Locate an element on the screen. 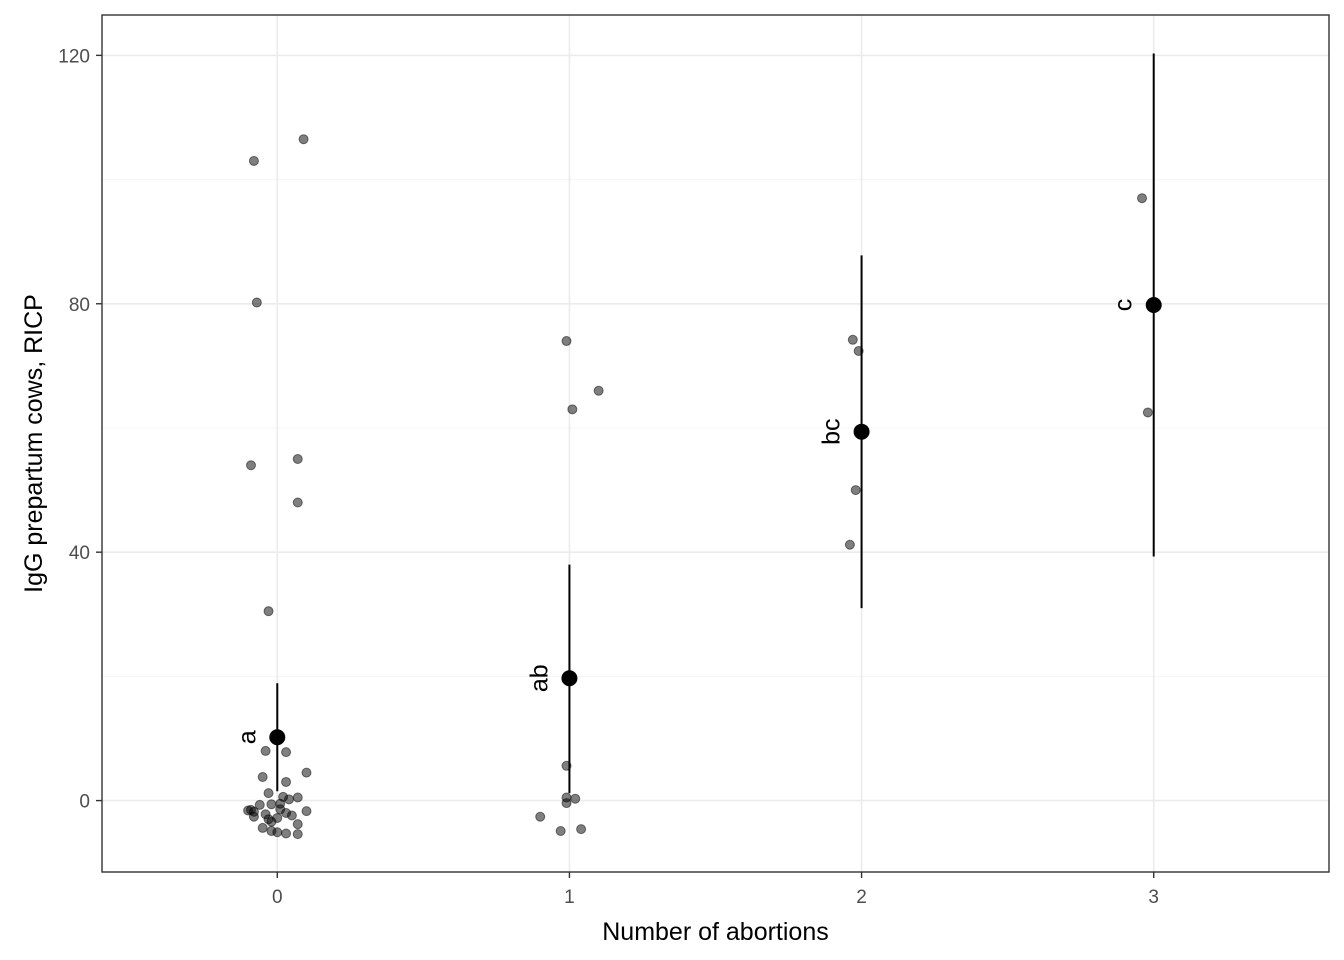  y-tick-label: 120 is located at coordinates (74, 56).